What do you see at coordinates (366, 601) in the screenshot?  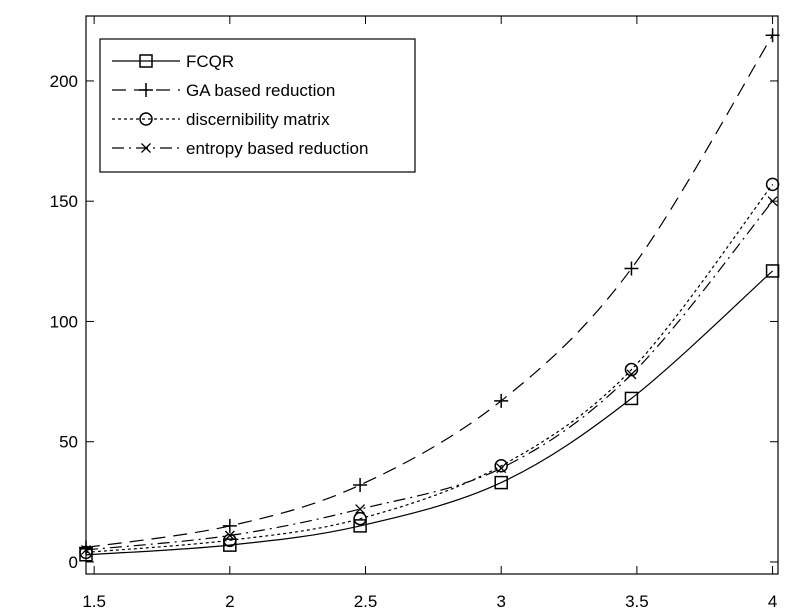 I see `x-tick-label: 2.5` at bounding box center [366, 601].